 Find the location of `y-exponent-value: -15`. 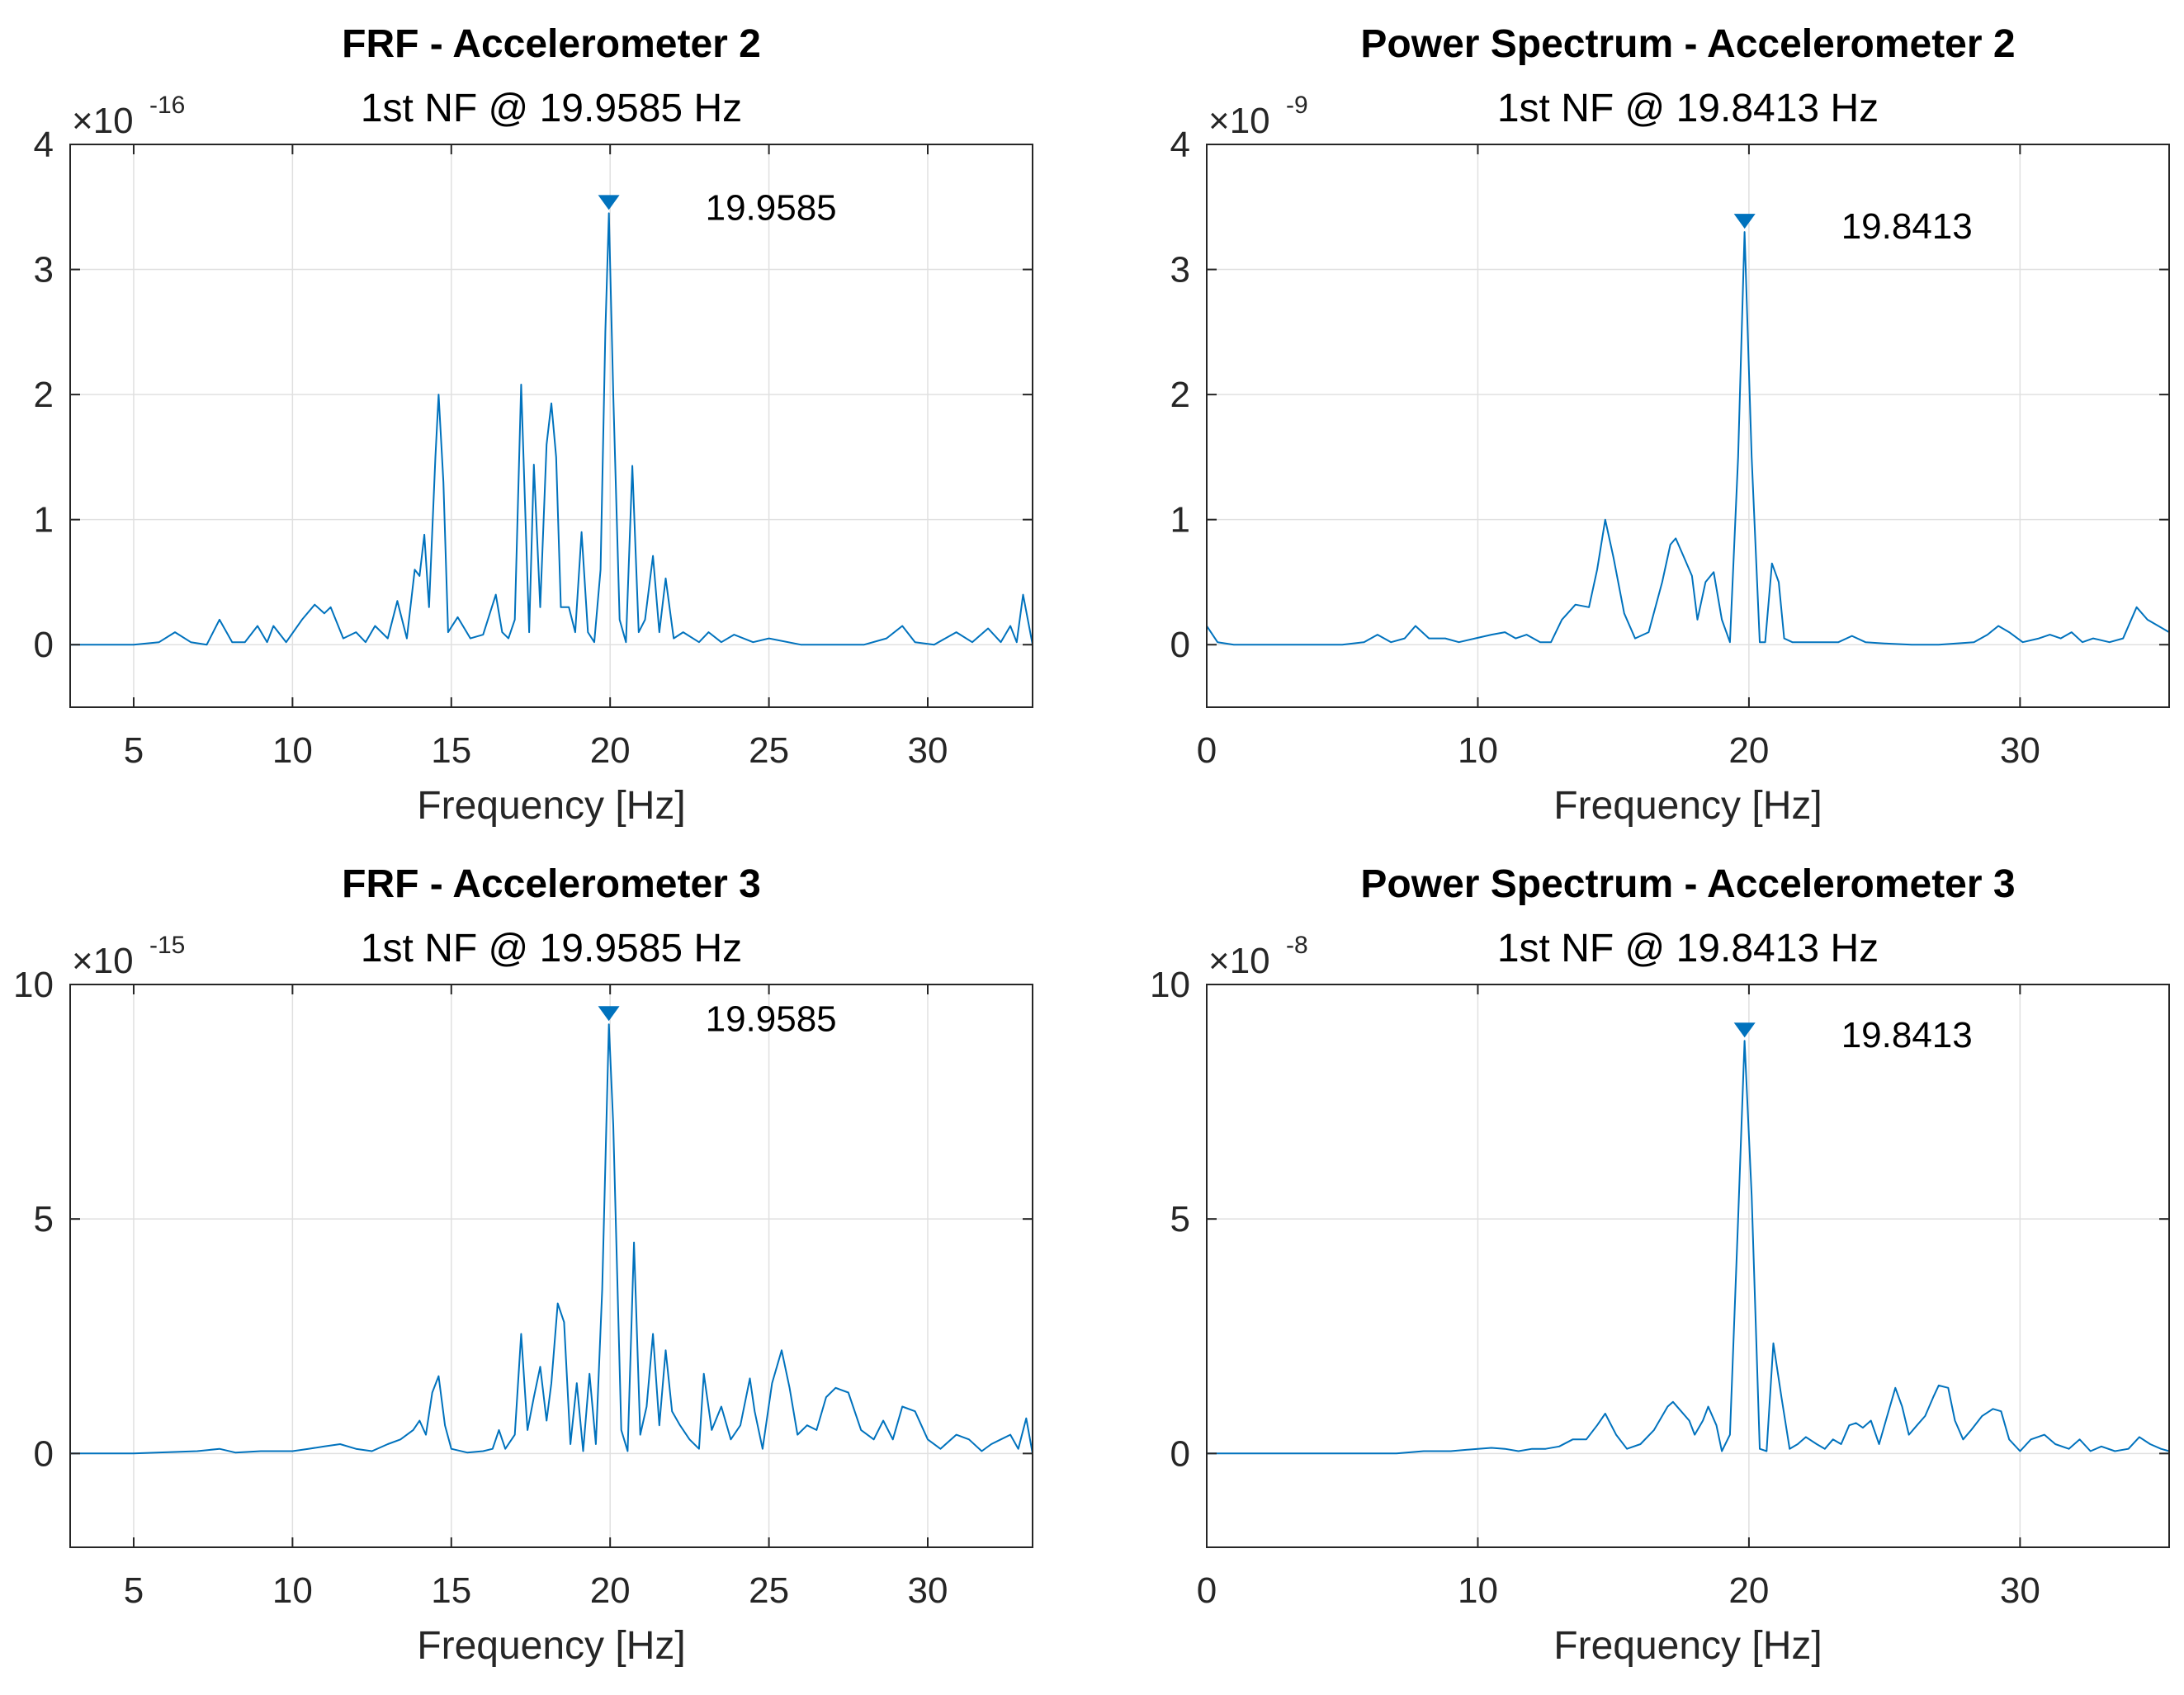

y-exponent-value: -15 is located at coordinates (167, 945).